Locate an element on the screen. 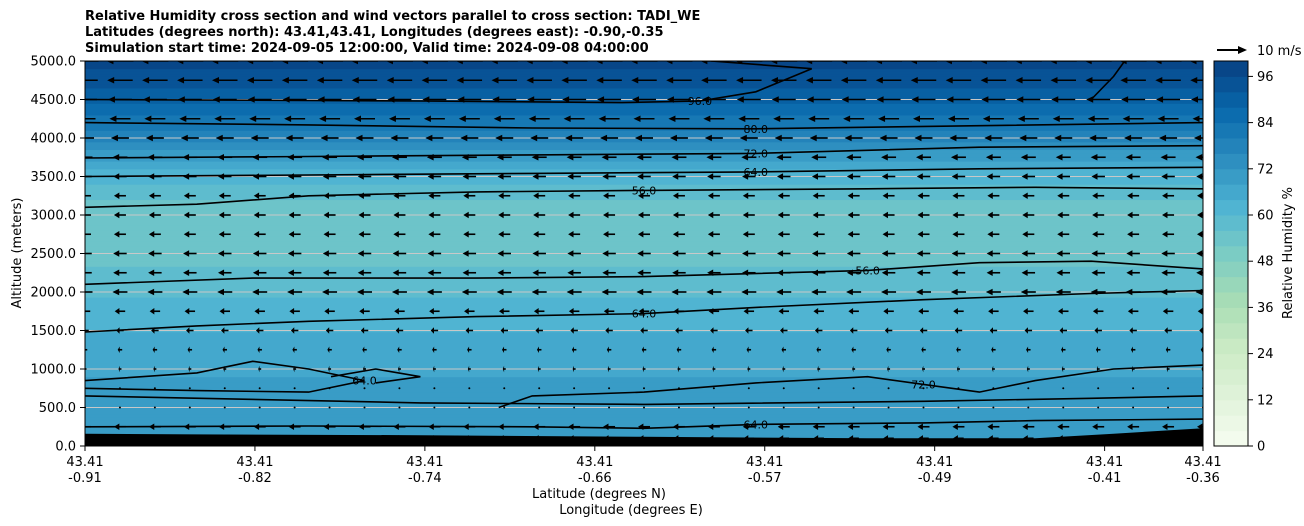 Image resolution: width=1304 pixels, height=526 pixels. x-tick-label-lon: -0.91 is located at coordinates (85, 478).